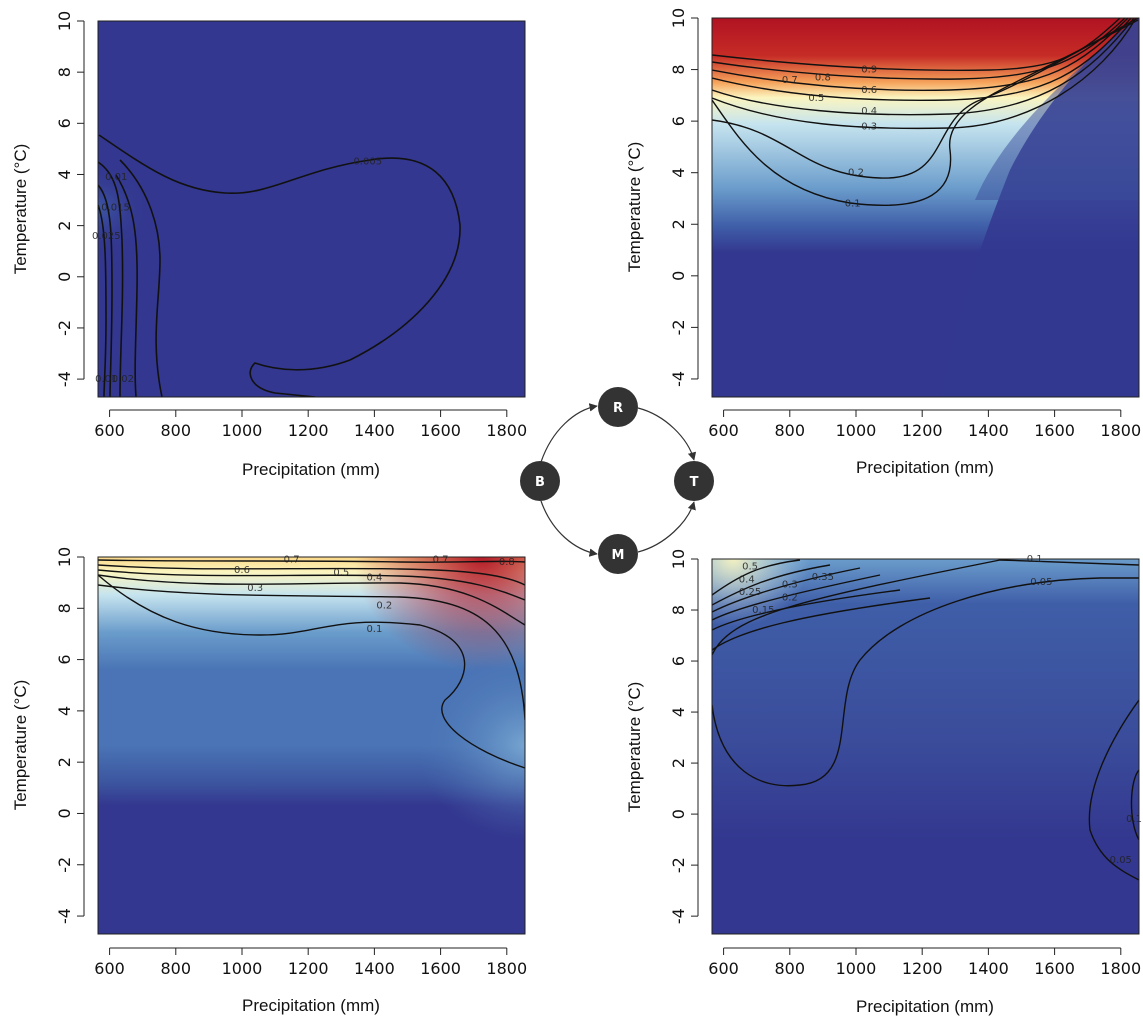 The height and width of the screenshot is (1019, 1143). I want to click on contour-label: 0.01, so click(116, 177).